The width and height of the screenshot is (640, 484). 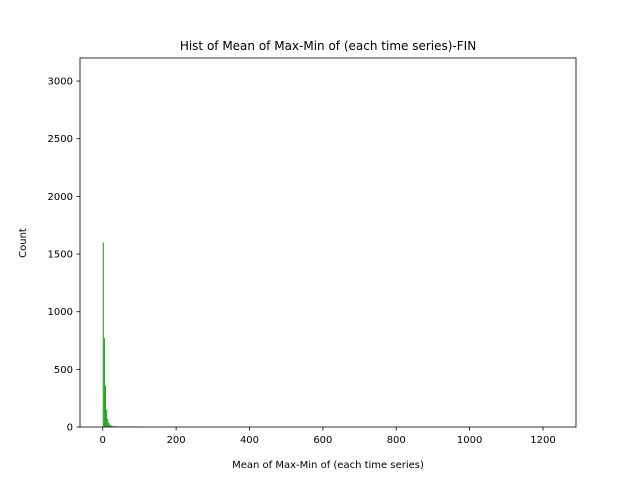 I want to click on x-axis-label: Mean of Max-Min of (each time series), so click(x=328, y=465).